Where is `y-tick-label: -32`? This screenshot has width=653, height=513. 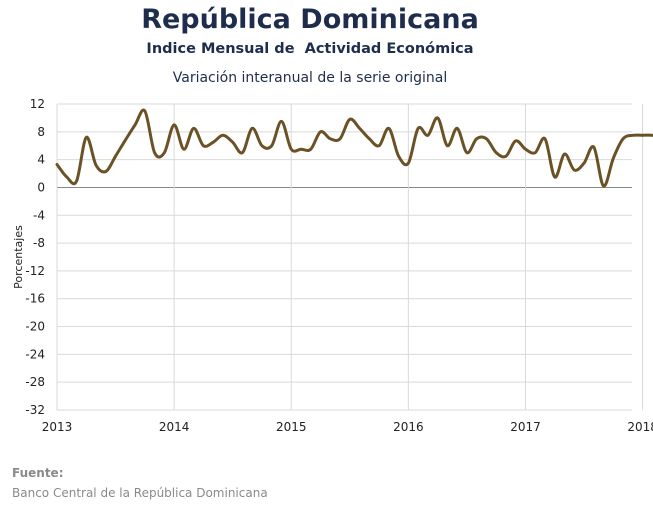 y-tick-label: -32 is located at coordinates (35, 410).